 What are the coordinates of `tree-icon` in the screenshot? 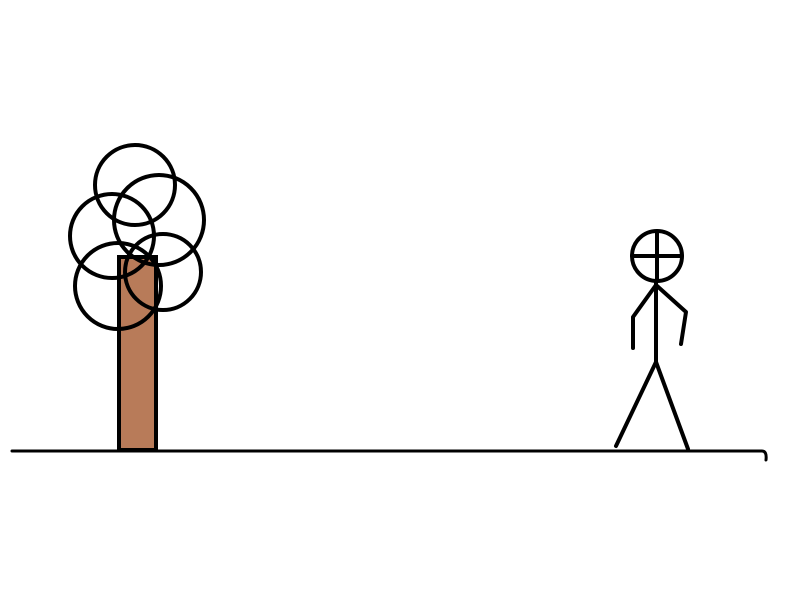 It's located at (137, 297).